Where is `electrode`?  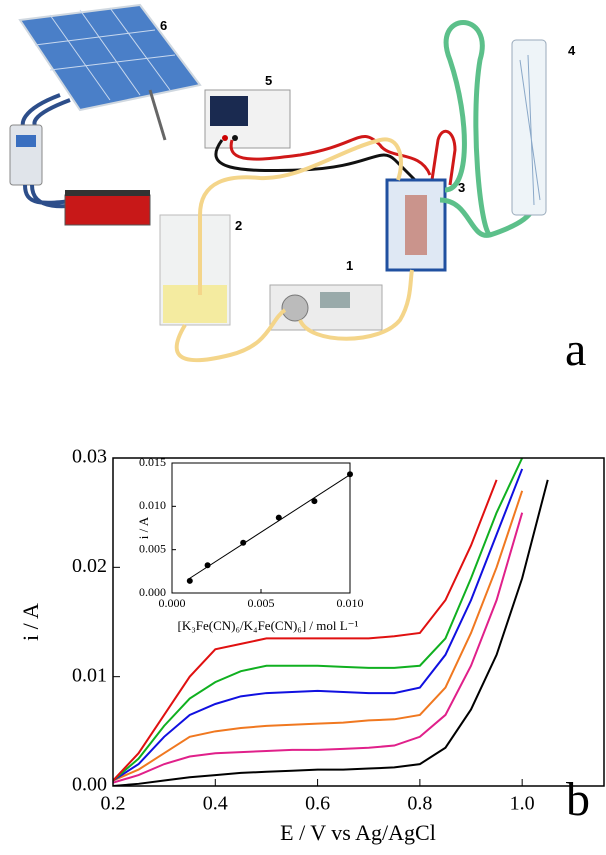
electrode is located at coordinates (416, 225).